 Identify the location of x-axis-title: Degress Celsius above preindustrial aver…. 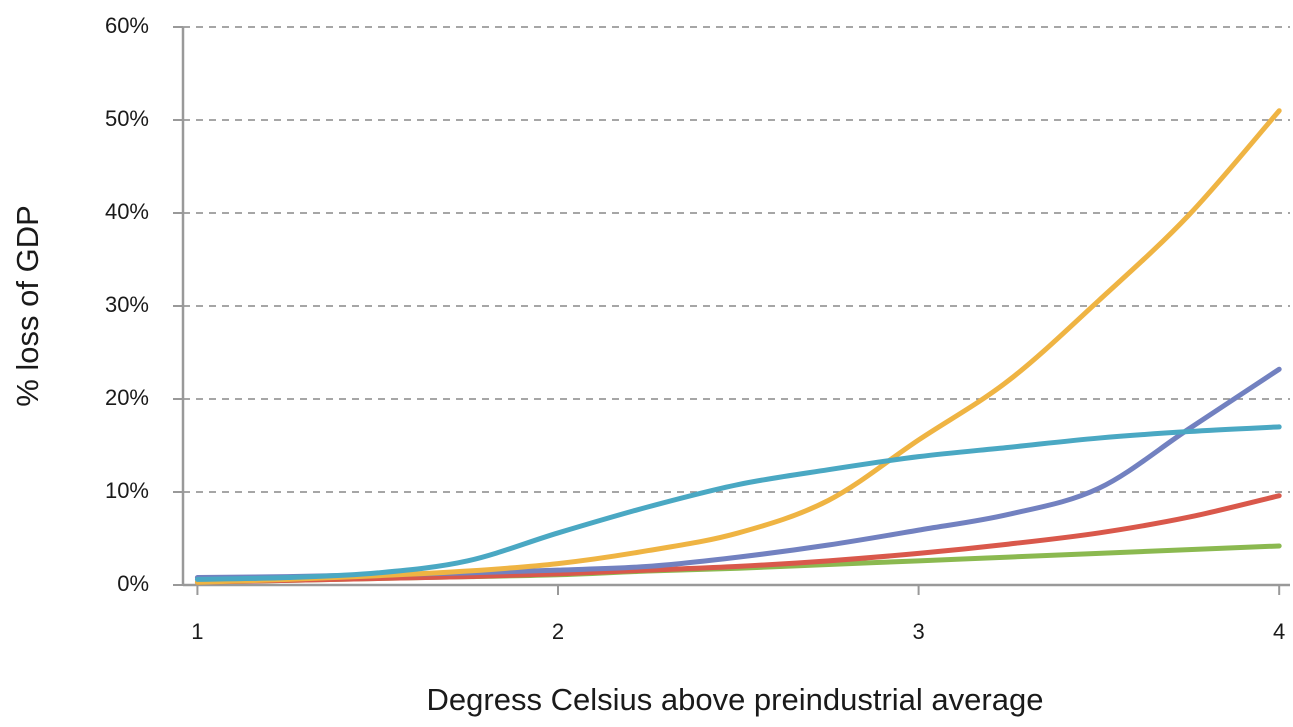
(735, 699).